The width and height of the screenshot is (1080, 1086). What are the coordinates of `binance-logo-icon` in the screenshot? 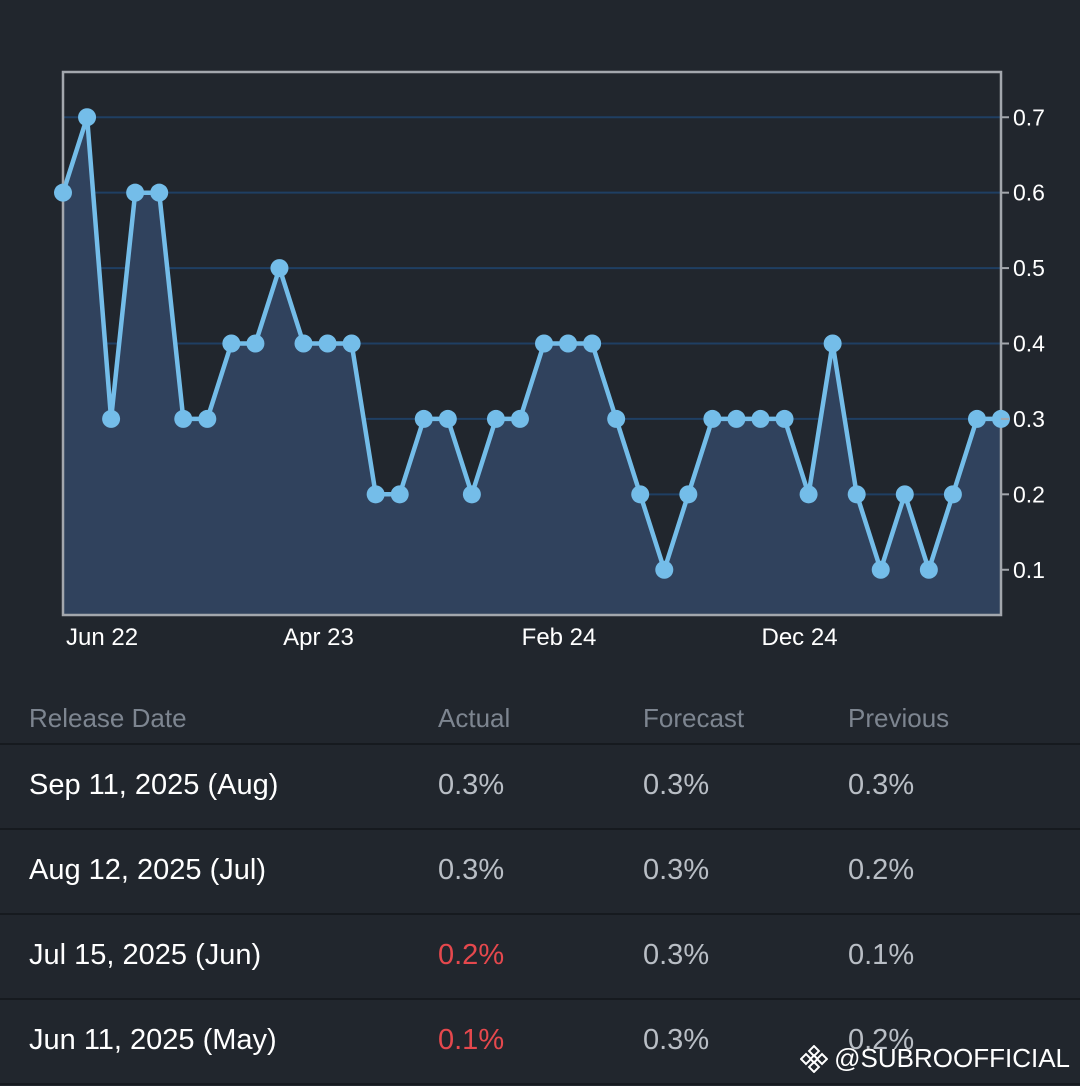 It's located at (814, 1058).